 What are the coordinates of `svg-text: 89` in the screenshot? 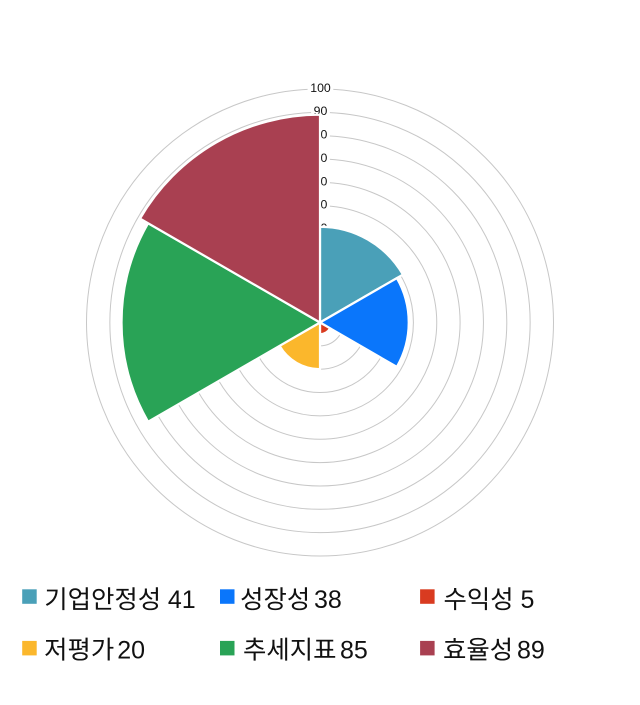 It's located at (531, 651).